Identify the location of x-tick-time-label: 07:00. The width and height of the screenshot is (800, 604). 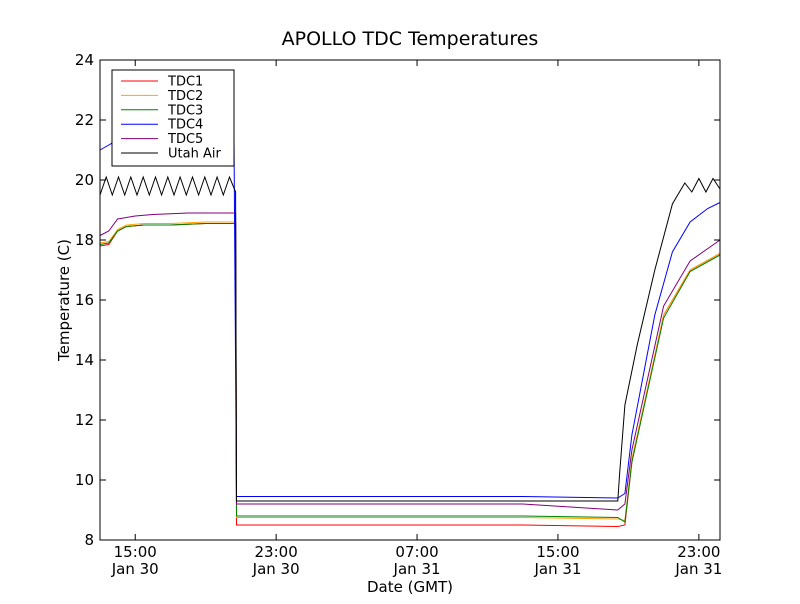
(416, 552).